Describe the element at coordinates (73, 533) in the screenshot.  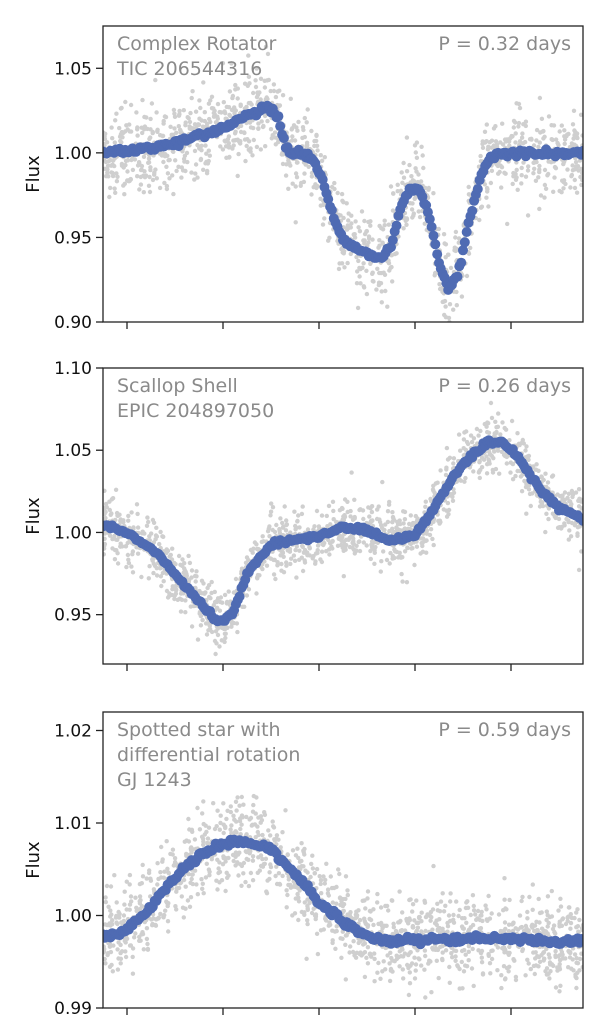
I see `y-tick-label: 1.00` at that location.